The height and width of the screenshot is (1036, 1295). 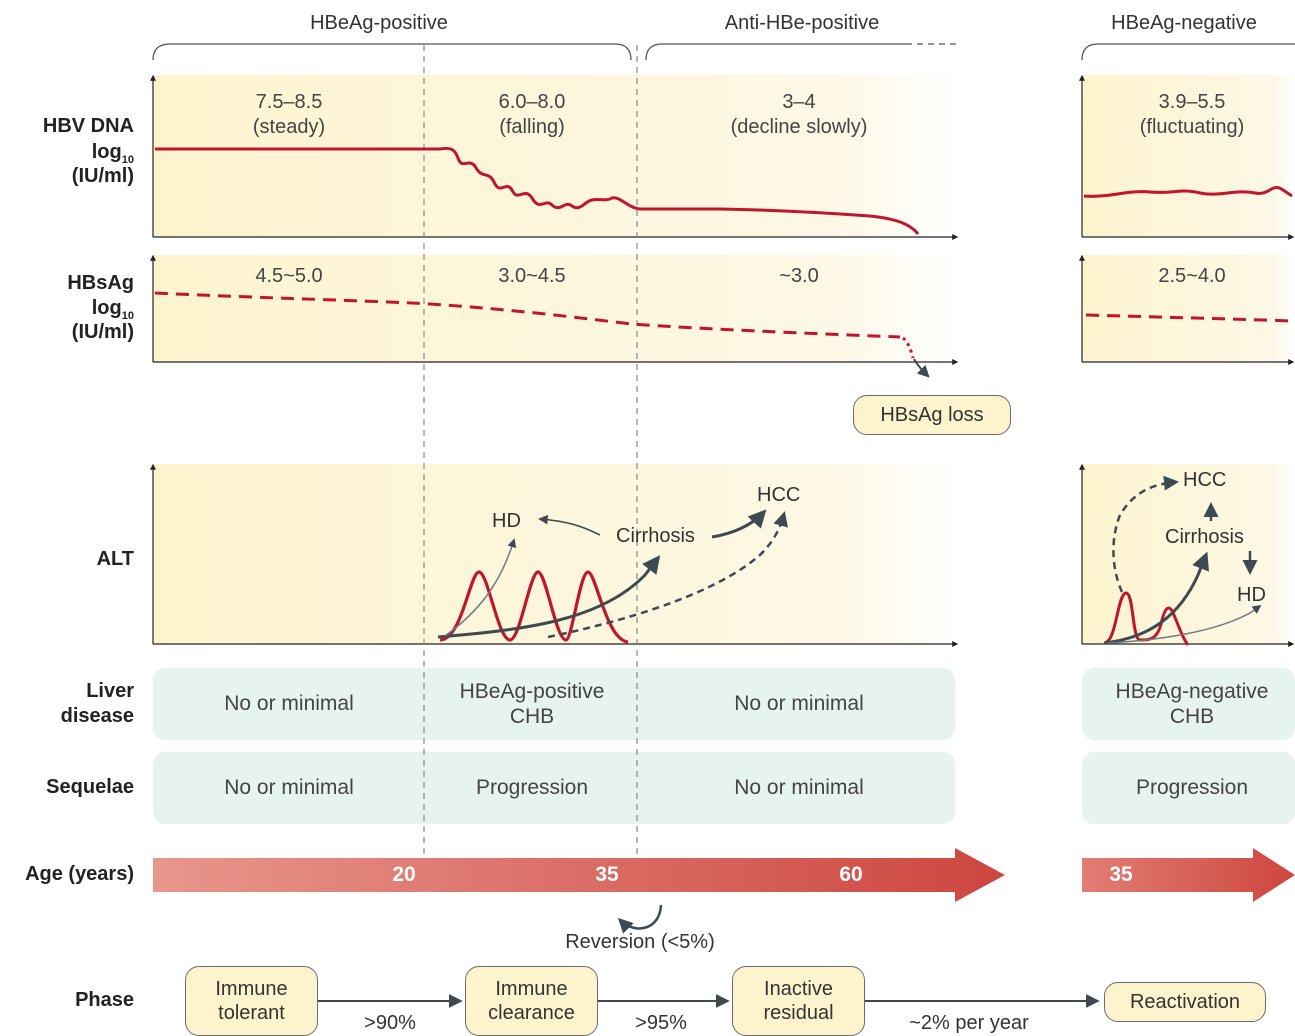 I want to click on hbv-dna-reactivation-range: 3.9–5.5, so click(x=1192, y=102).